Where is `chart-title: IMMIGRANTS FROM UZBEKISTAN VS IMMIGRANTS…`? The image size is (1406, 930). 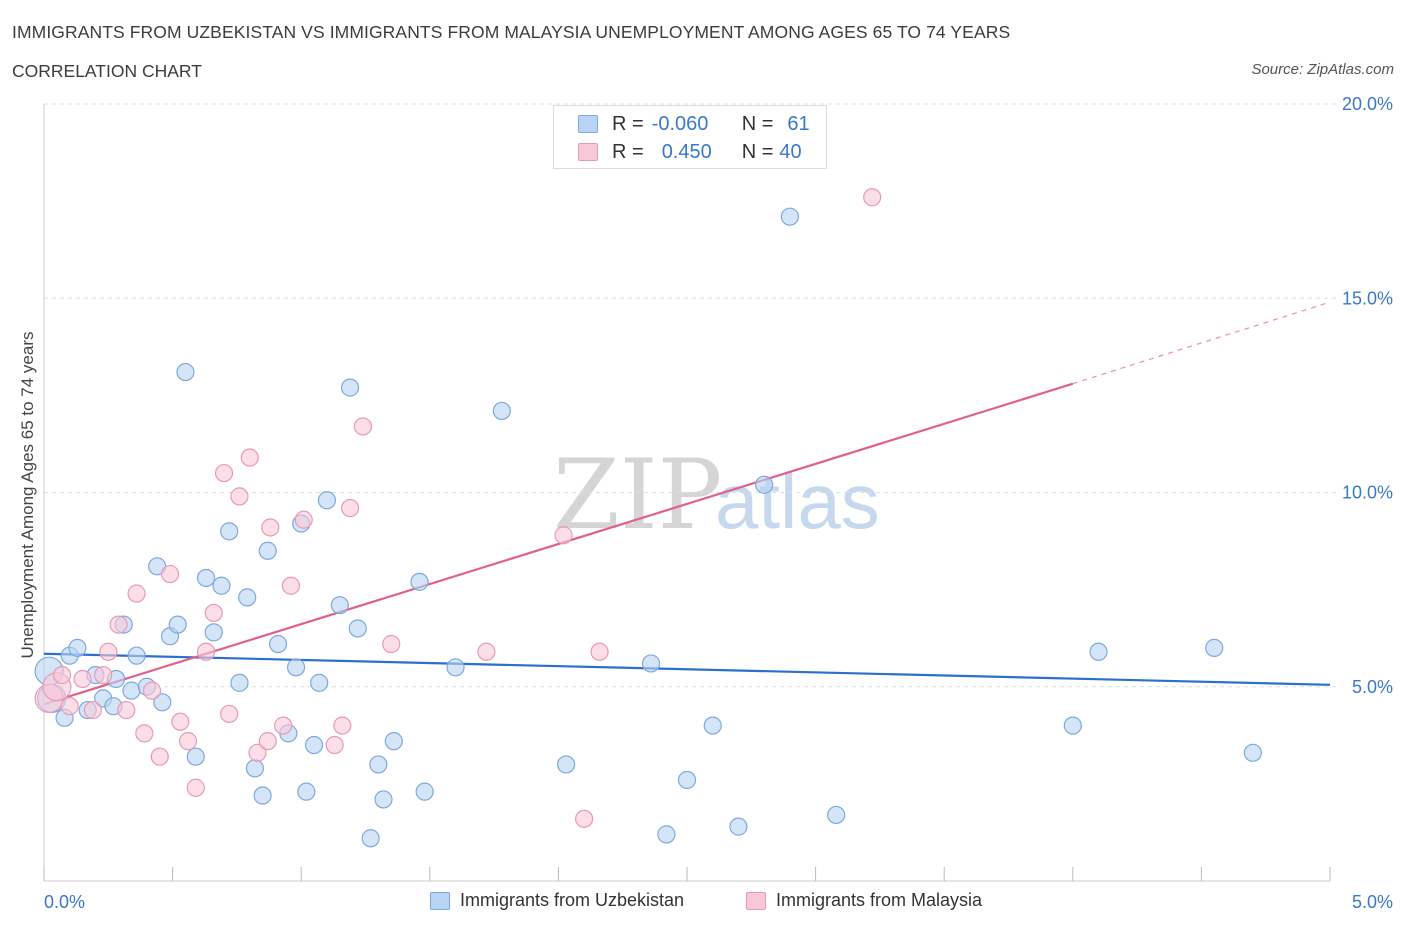
chart-title: IMMIGRANTS FROM UZBEKISTAN VS IMMIGRANTS… is located at coordinates (511, 32).